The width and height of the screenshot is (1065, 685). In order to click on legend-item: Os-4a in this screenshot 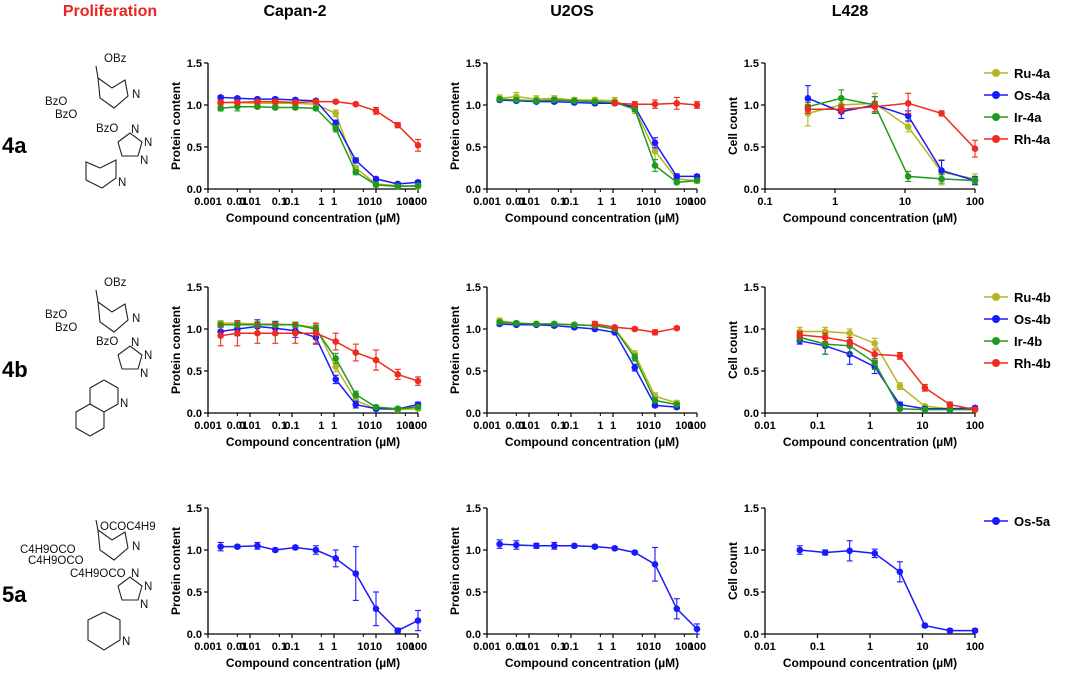, I will do `click(1017, 95)`.